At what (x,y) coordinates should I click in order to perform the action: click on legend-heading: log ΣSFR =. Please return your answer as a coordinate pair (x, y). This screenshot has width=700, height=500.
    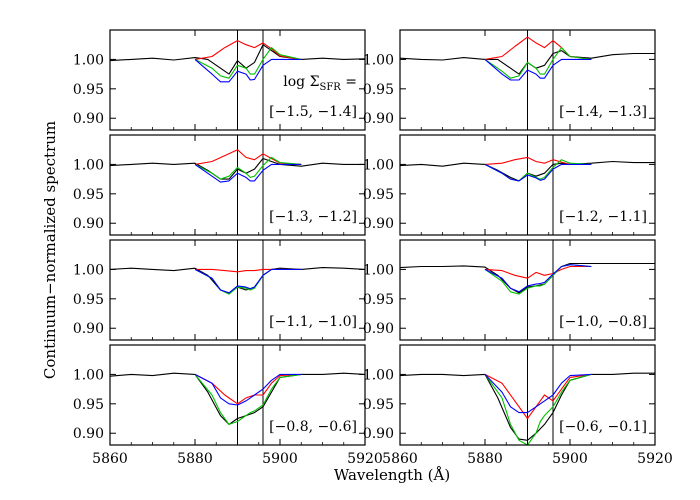
    Looking at the image, I should click on (320, 83).